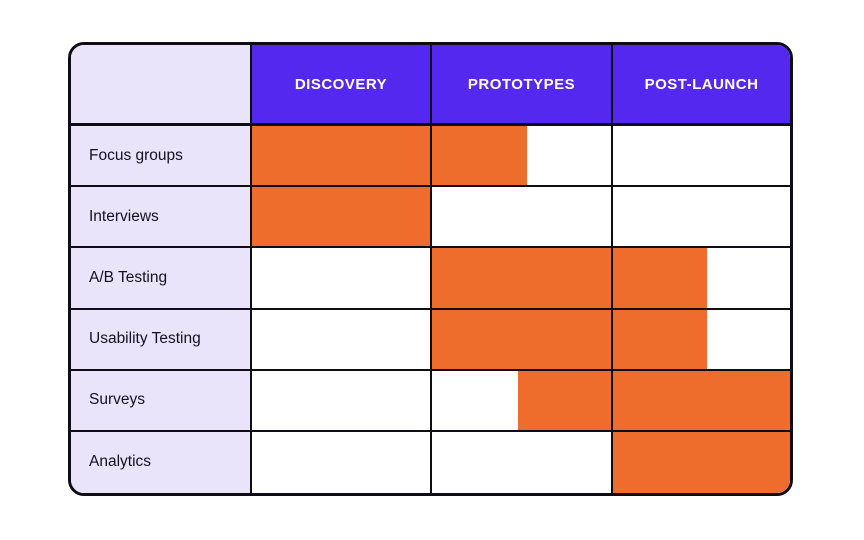 This screenshot has width=864, height=540. What do you see at coordinates (161, 401) in the screenshot?
I see `row-label: Surveys` at bounding box center [161, 401].